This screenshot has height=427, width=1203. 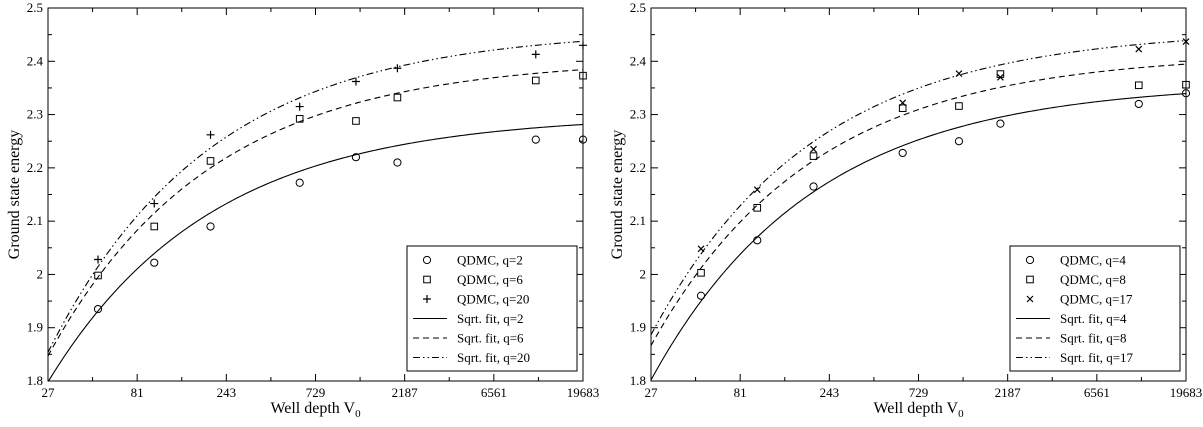 I want to click on legend-label: Sqrt. fit, q=6, so click(x=490, y=338).